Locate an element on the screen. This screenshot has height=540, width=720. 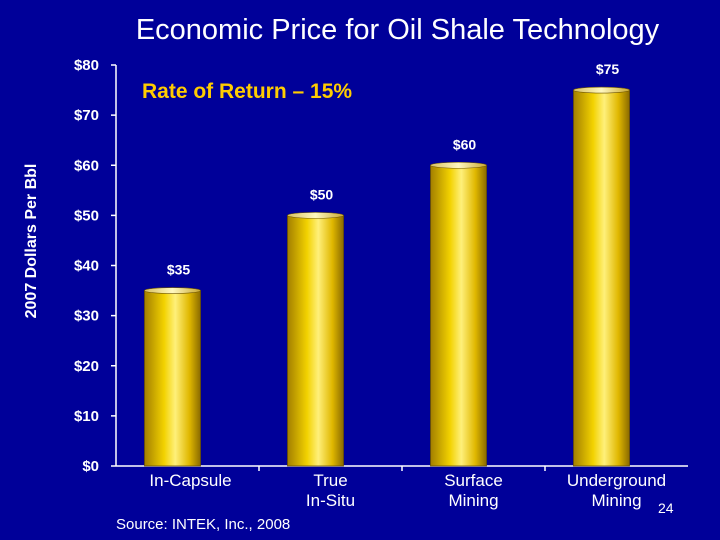
x-tick-label: True is located at coordinates (330, 480).